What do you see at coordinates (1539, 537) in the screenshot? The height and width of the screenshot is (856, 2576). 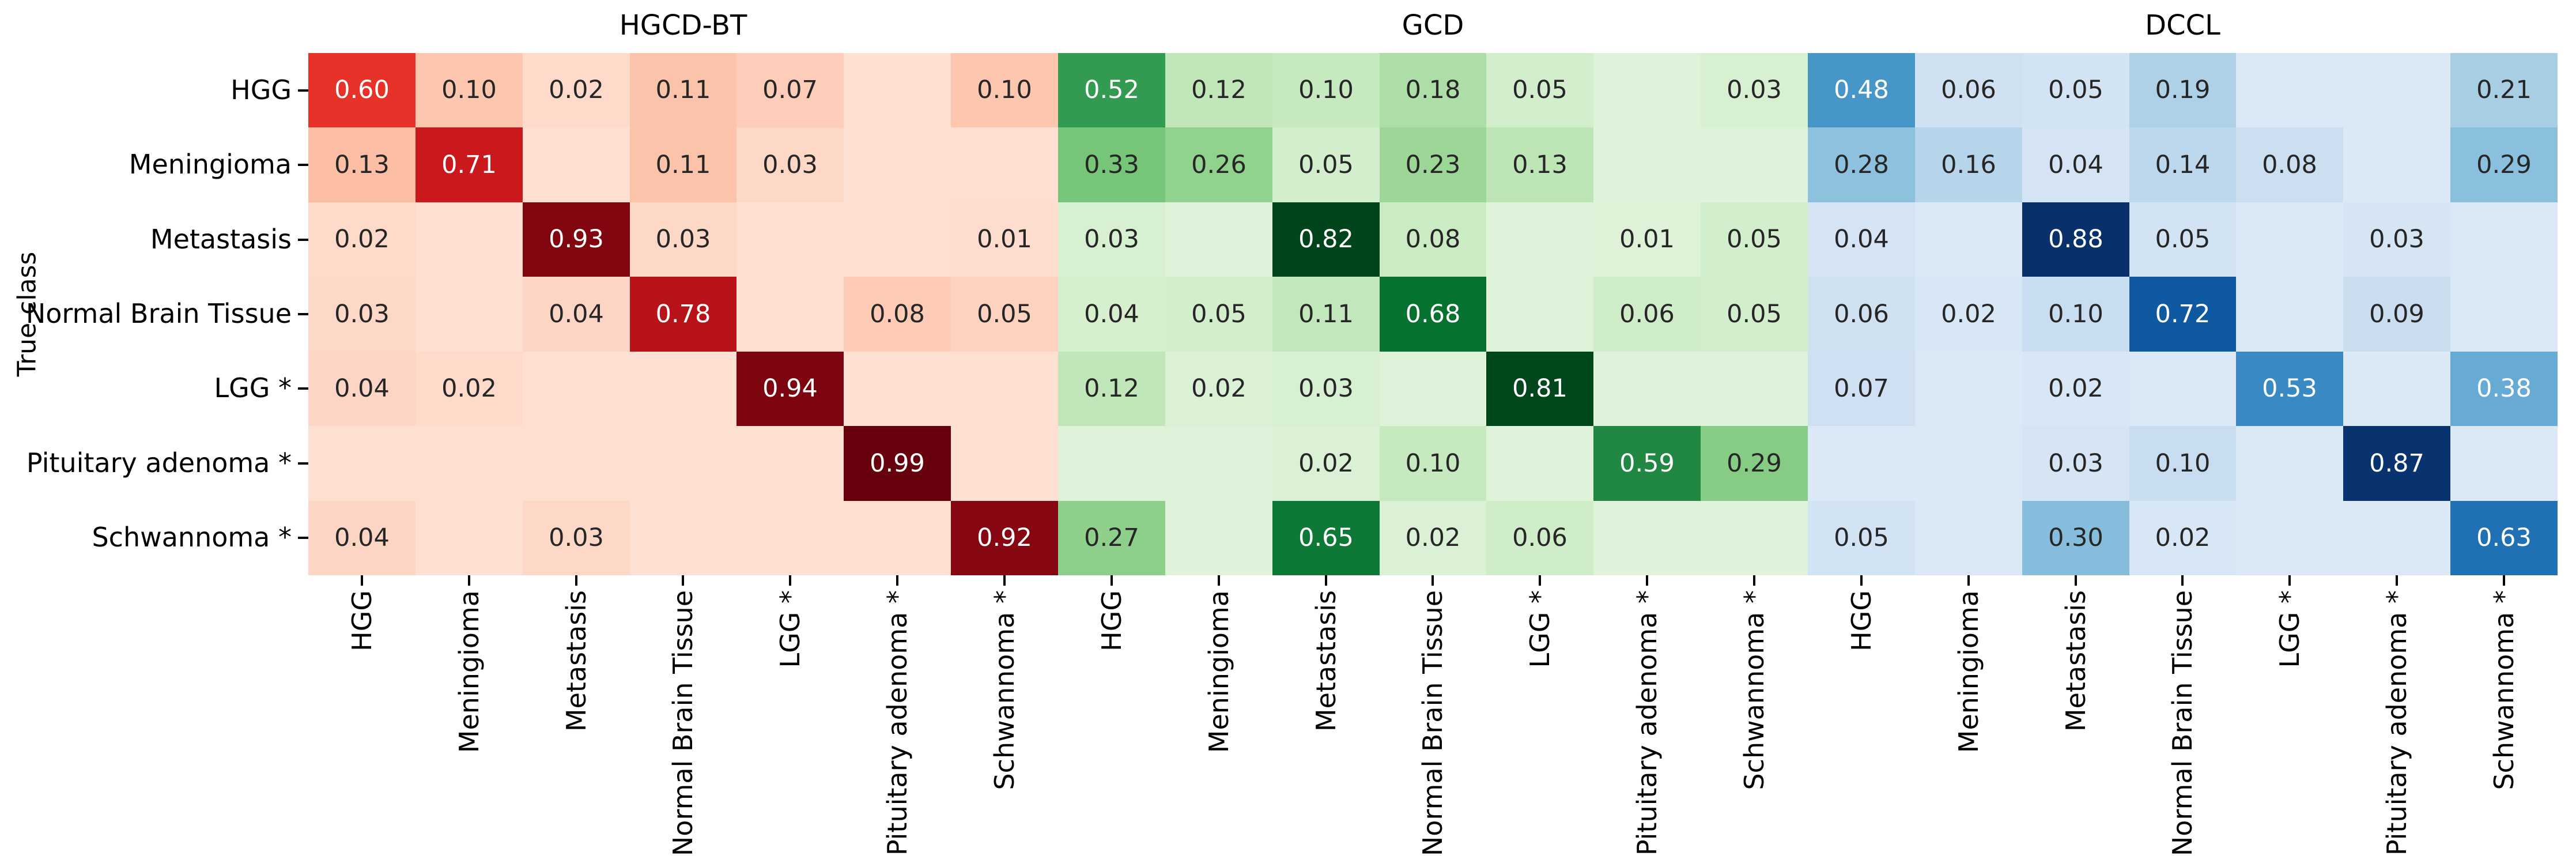 I see `cell-annotation: 0.06` at bounding box center [1539, 537].